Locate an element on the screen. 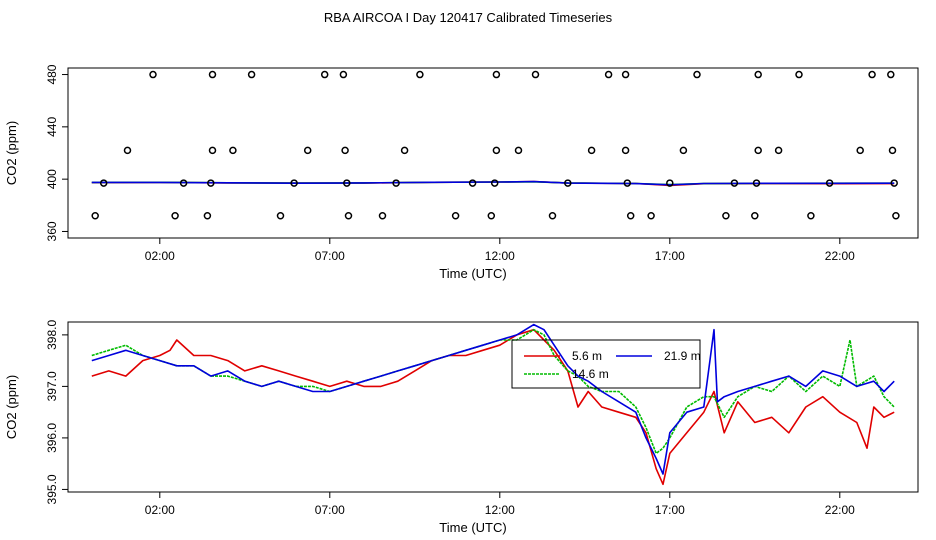  y-tick-label: 360 is located at coordinates (52, 231).